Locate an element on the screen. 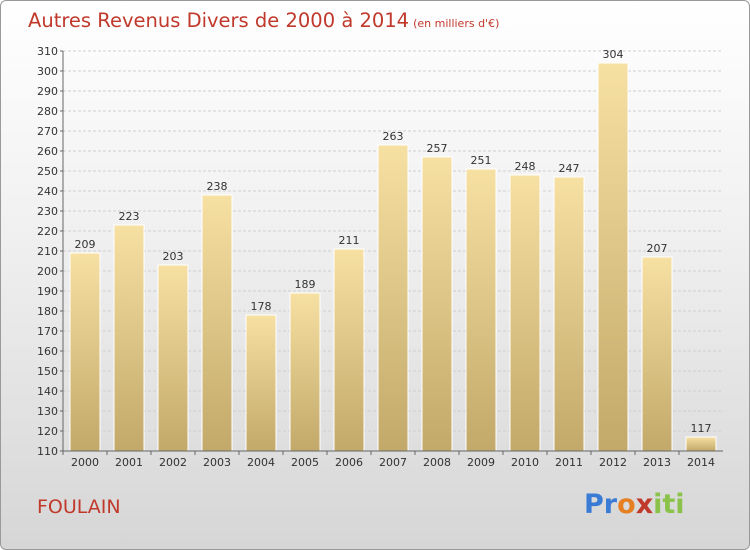  value-label: 238 is located at coordinates (217, 186).